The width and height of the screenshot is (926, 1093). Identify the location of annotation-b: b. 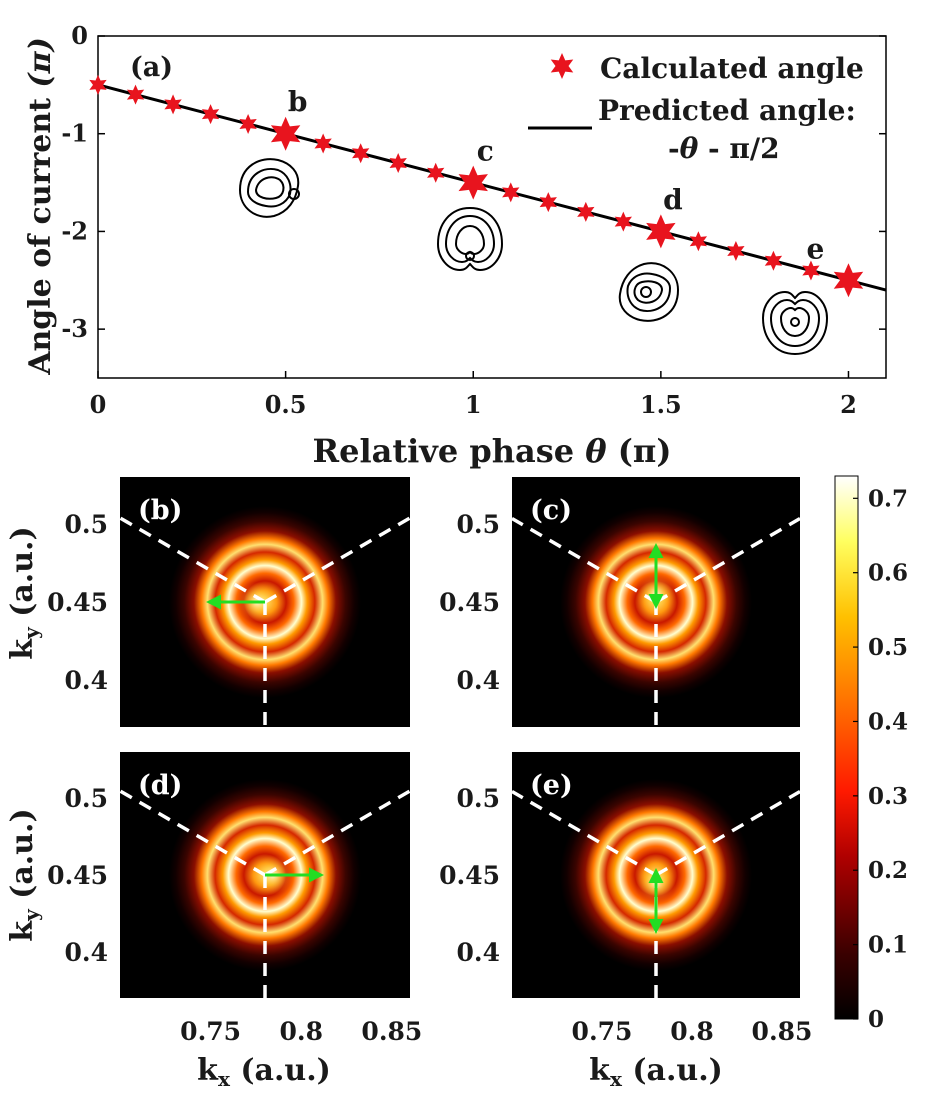
(298, 102).